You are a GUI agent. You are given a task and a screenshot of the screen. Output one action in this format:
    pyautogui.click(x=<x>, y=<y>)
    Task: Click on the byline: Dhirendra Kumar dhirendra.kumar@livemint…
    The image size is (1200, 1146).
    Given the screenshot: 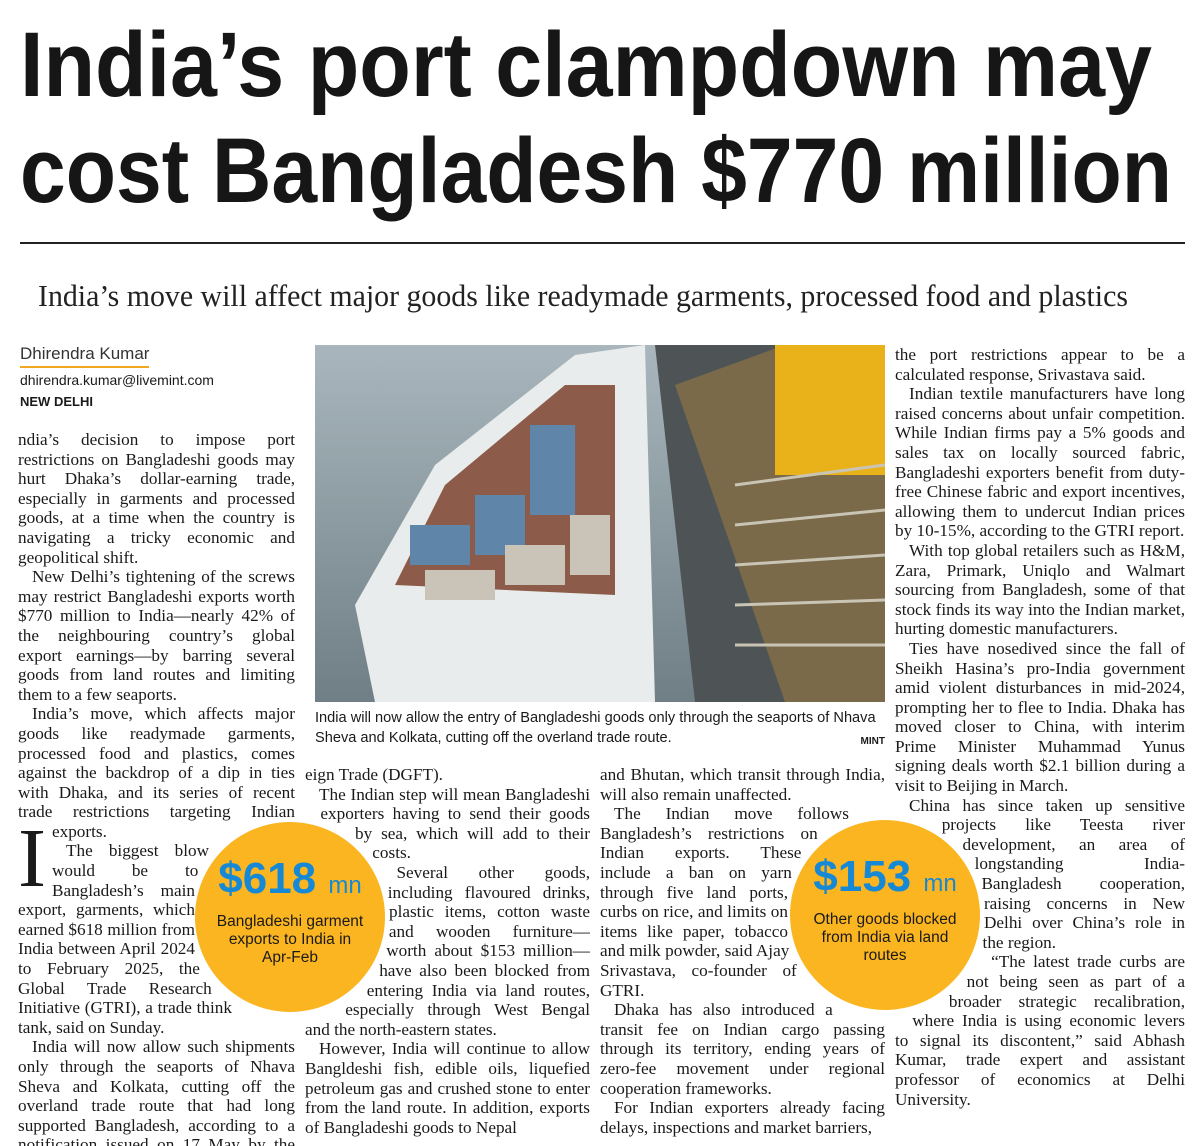 What is the action you would take?
    pyautogui.click(x=117, y=376)
    